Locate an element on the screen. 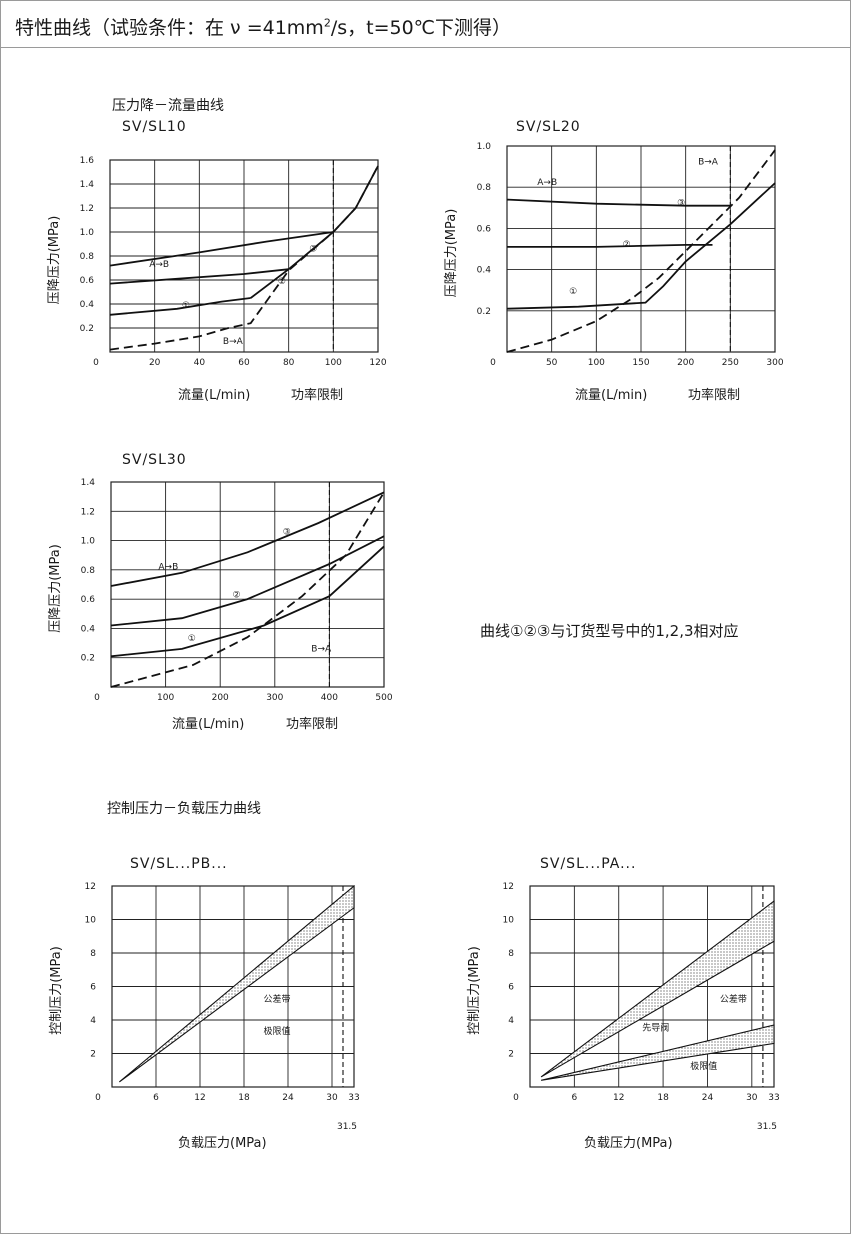  power-limit-label-sl30: 功率限制 is located at coordinates (312, 724).